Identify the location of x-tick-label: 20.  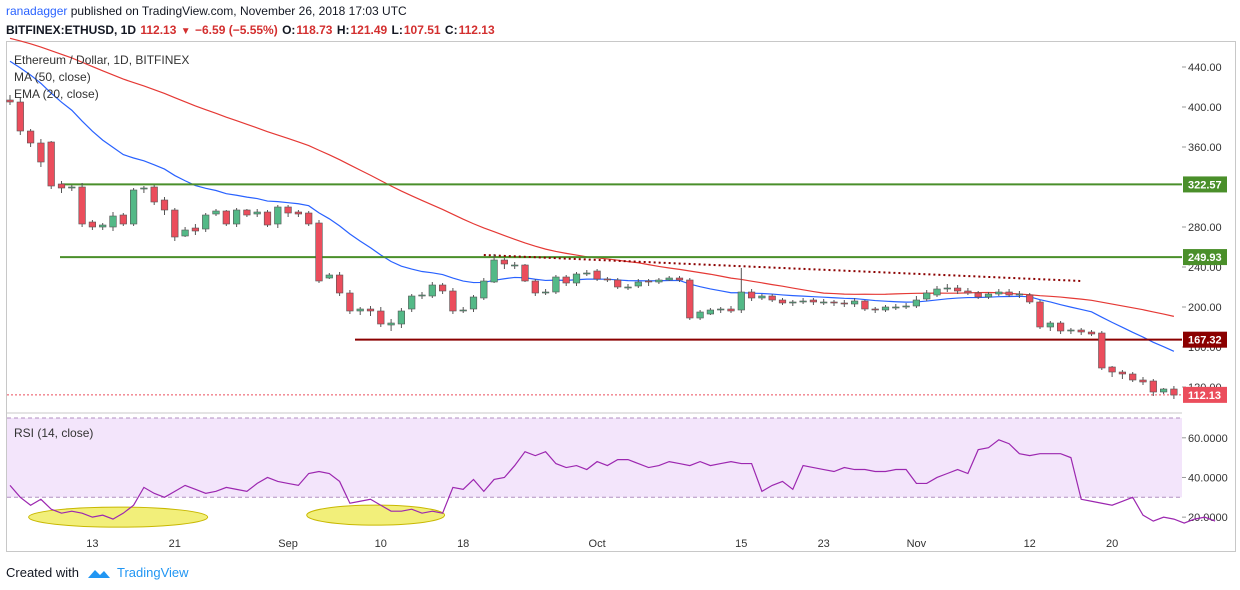
(1112, 544).